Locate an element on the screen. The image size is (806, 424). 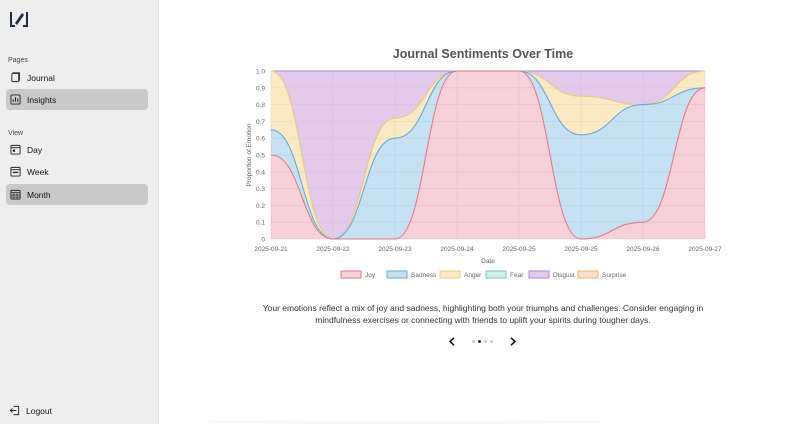
y-tick-label: 0.1 is located at coordinates (260, 223).